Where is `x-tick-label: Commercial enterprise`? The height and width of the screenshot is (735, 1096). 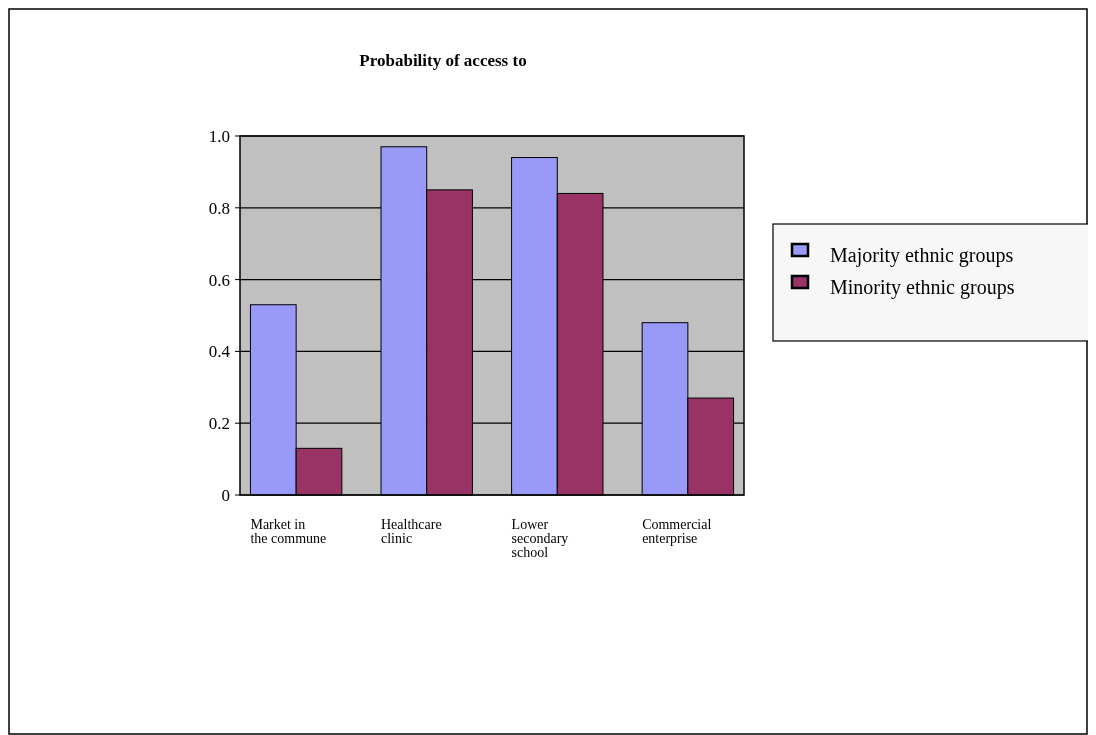 x-tick-label: Commercial enterprise is located at coordinates (677, 531).